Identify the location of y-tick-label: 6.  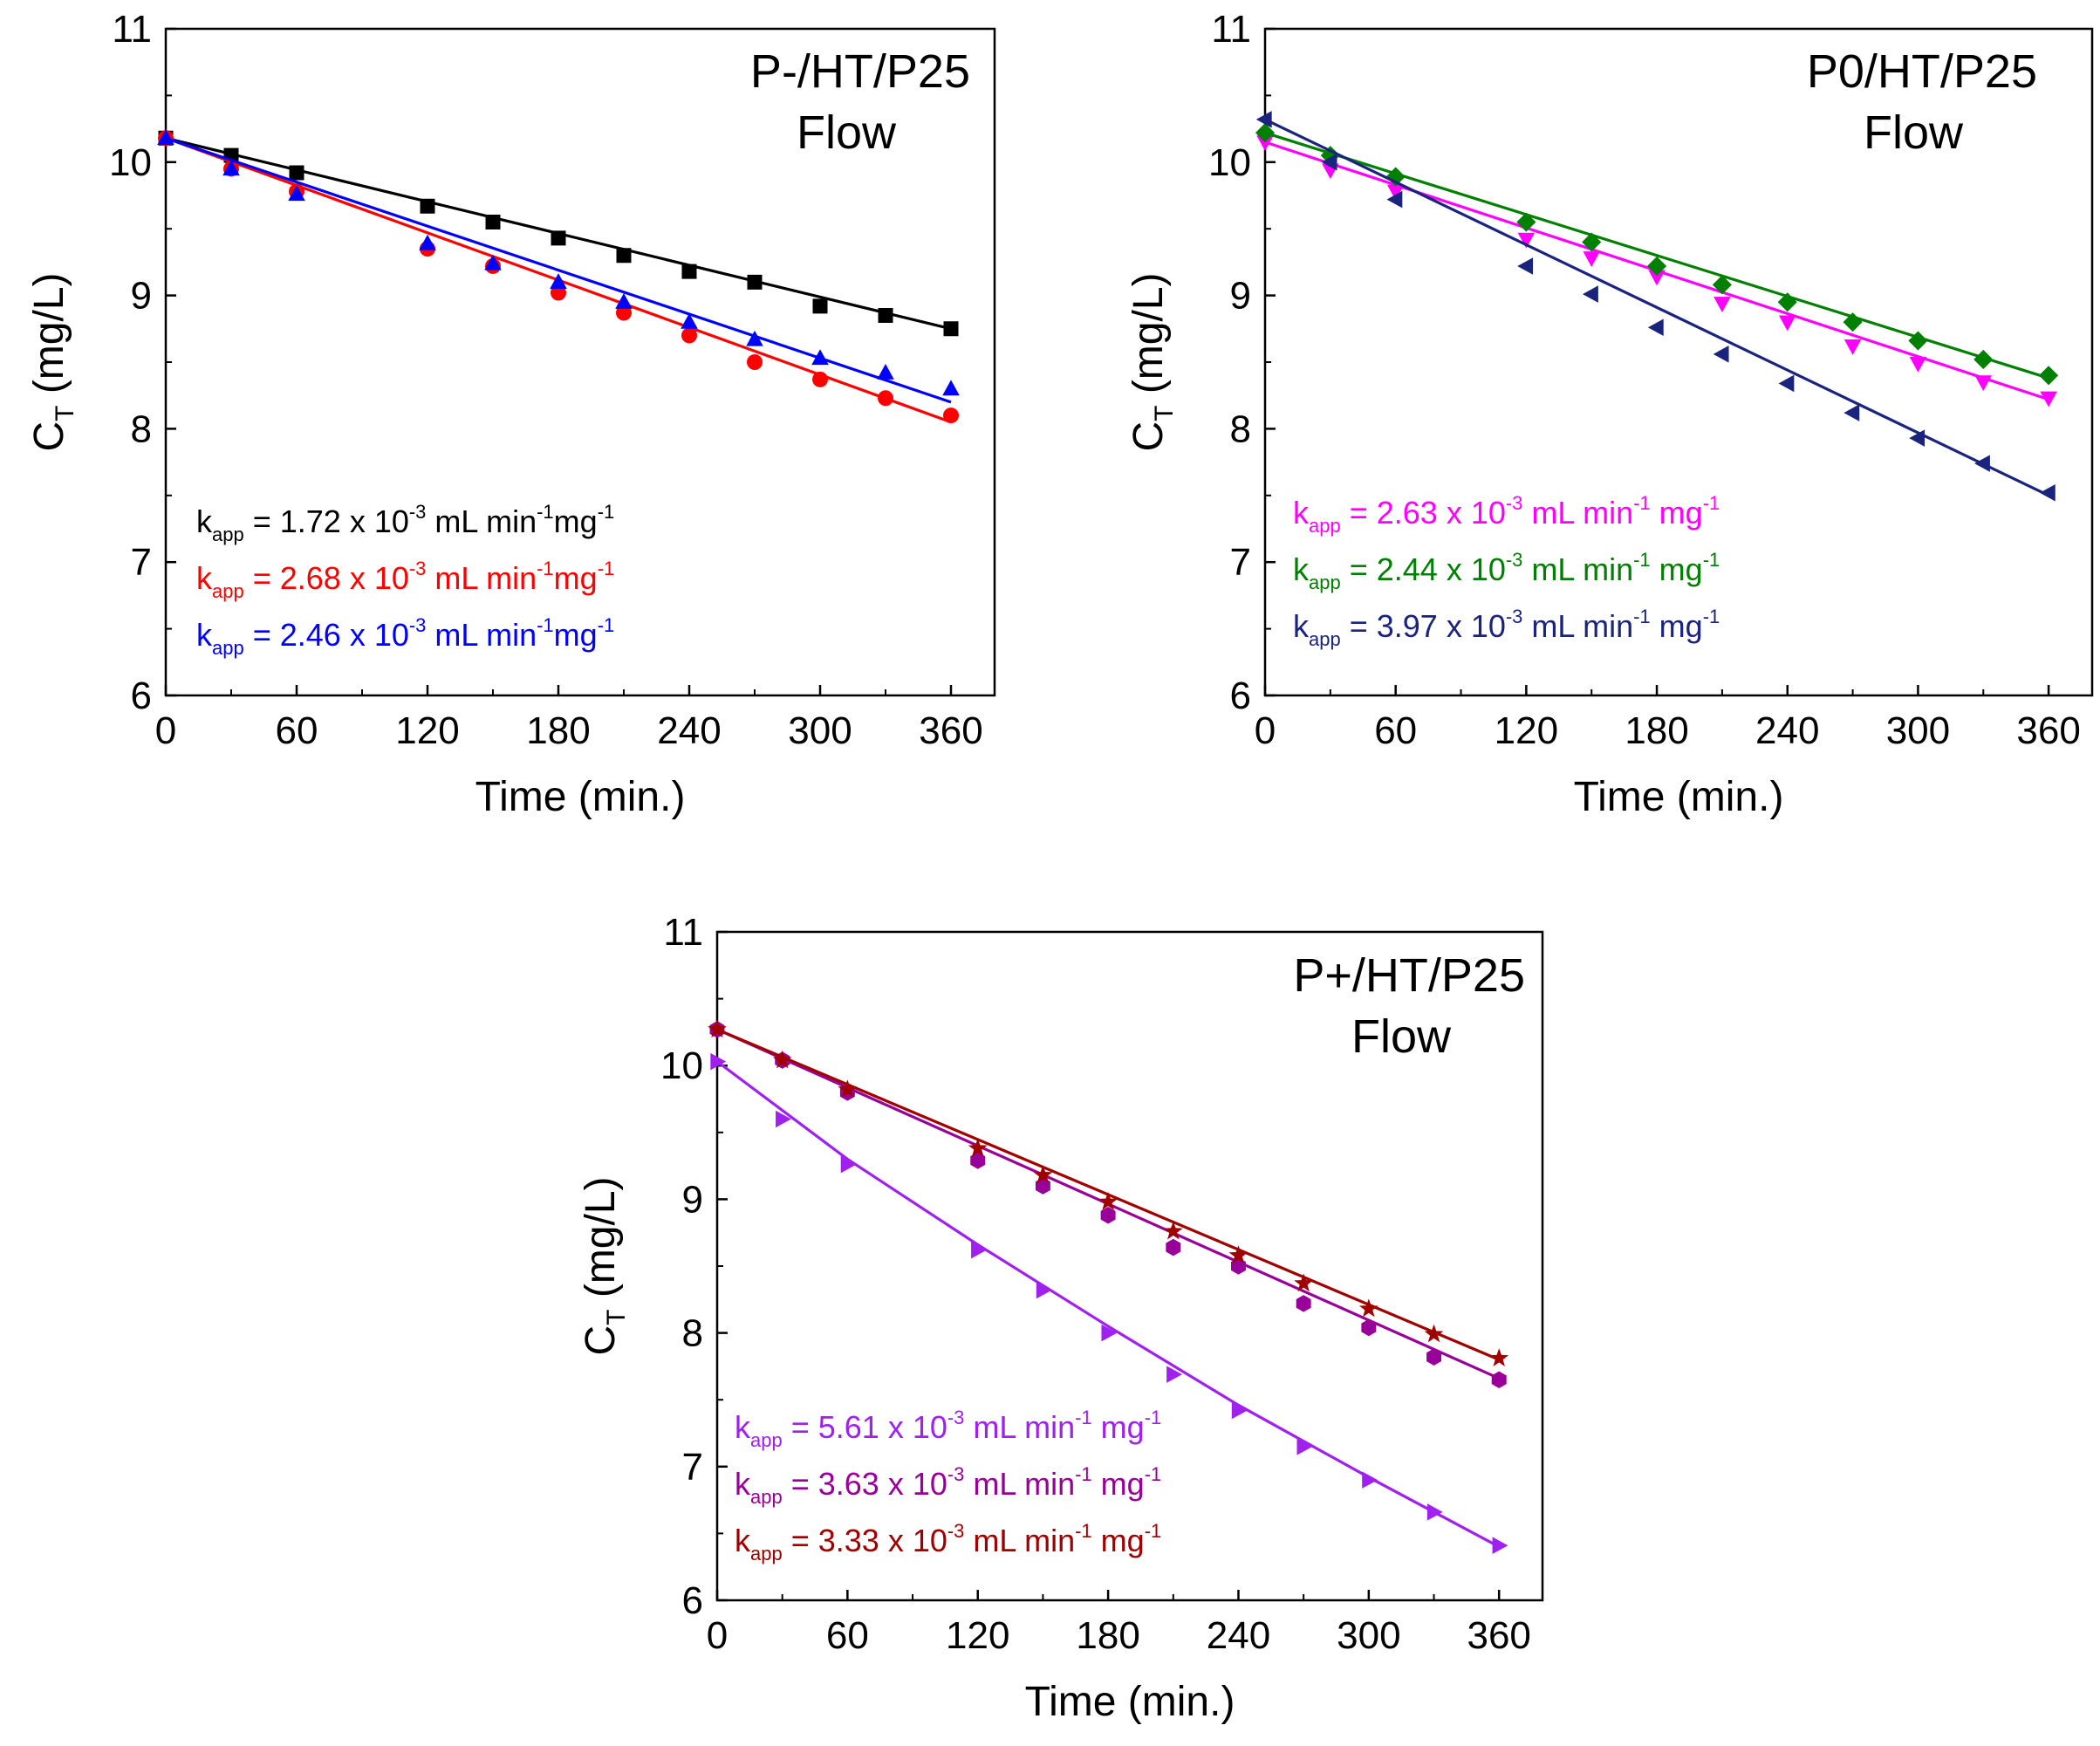
(692, 1600).